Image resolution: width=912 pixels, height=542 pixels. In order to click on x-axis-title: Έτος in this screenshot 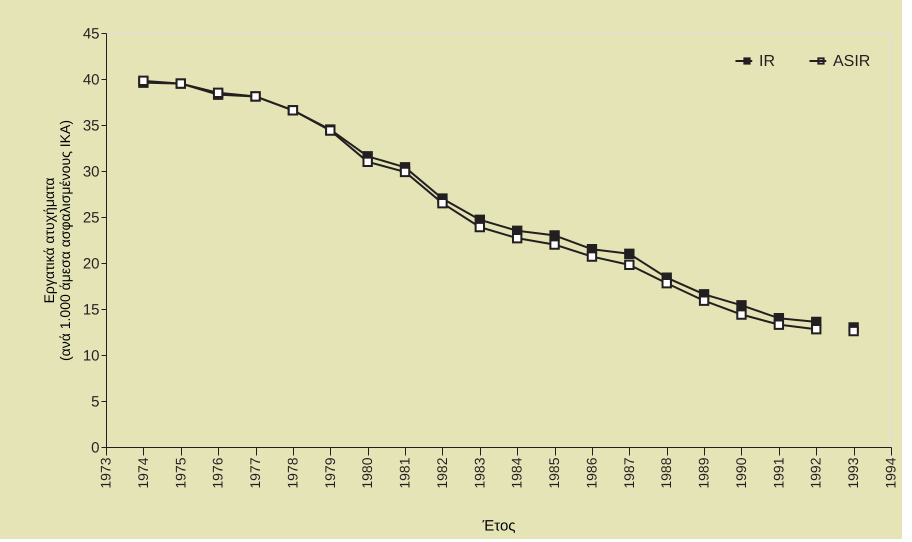, I will do `click(498, 526)`.